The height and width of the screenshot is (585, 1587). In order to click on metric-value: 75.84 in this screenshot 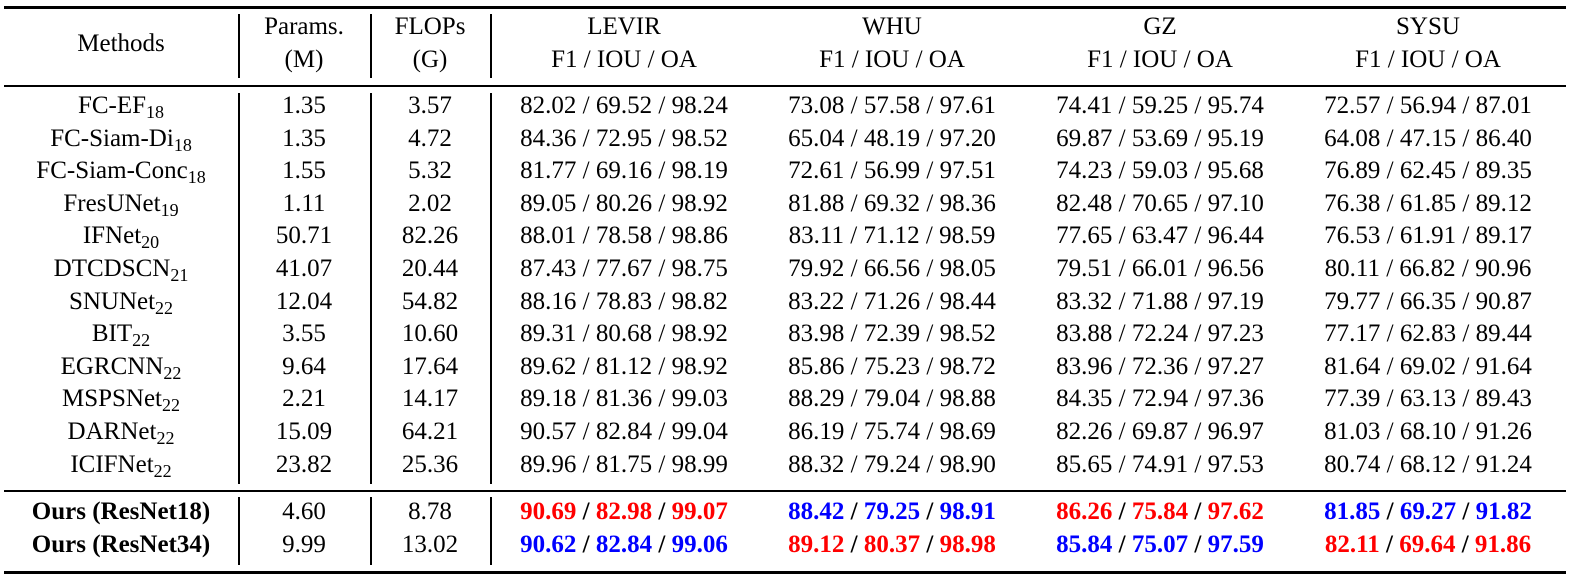, I will do `click(1160, 511)`.